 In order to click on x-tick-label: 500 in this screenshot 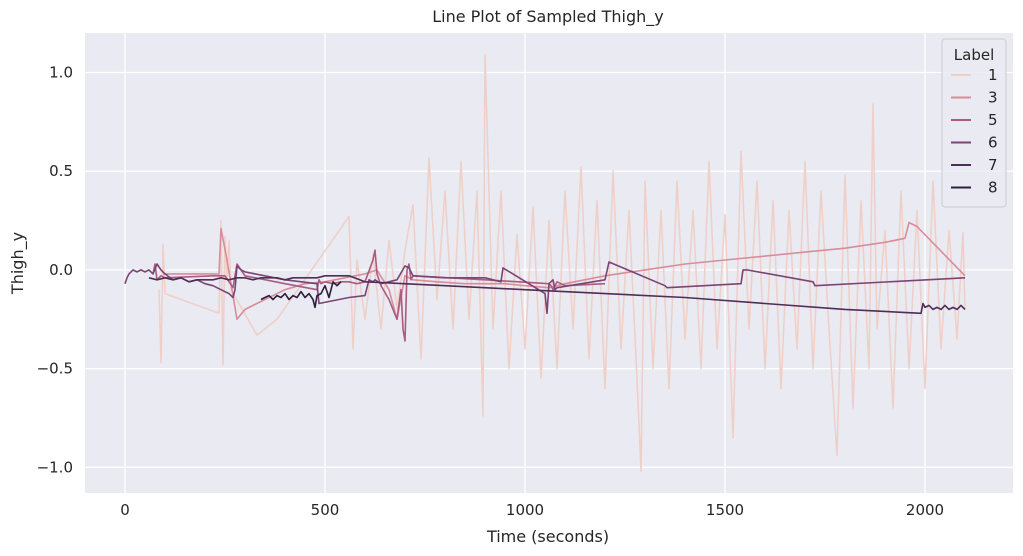, I will do `click(325, 510)`.